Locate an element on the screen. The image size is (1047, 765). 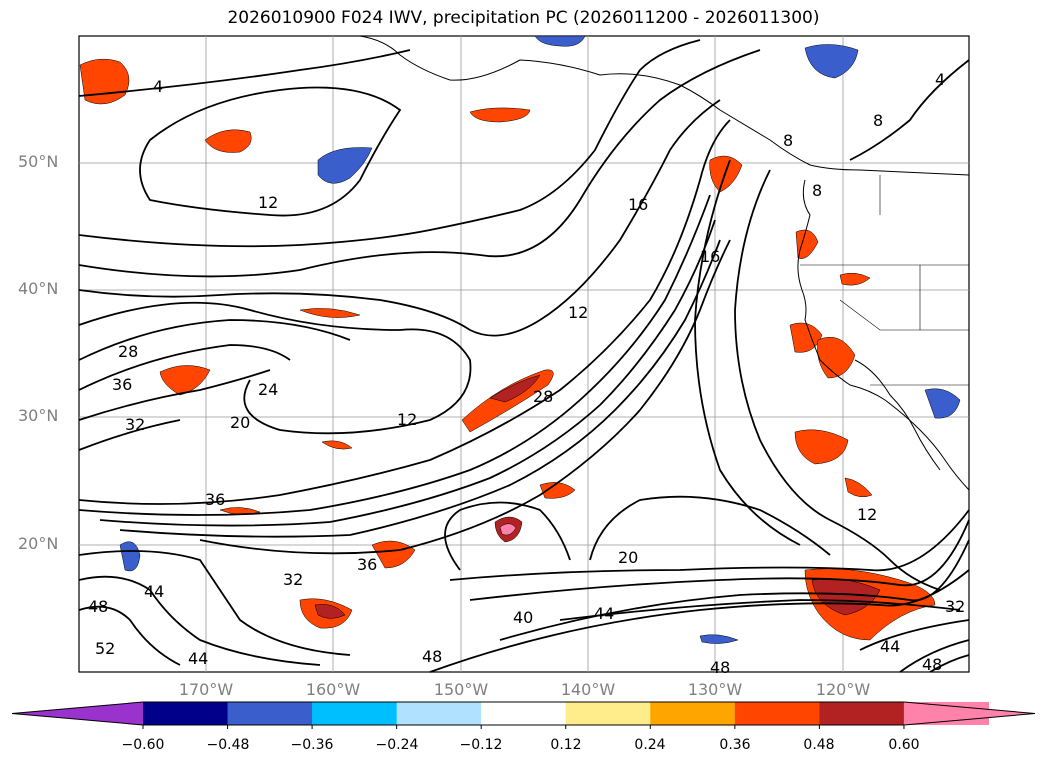
precip-extreme-area is located at coordinates (508, 529).